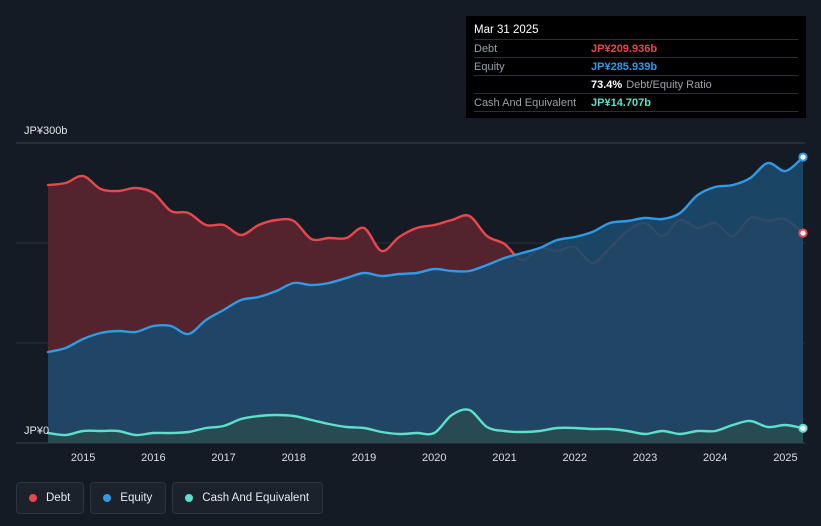 This screenshot has height=526, width=821. I want to click on x-tick-2021: 2021, so click(504, 458).